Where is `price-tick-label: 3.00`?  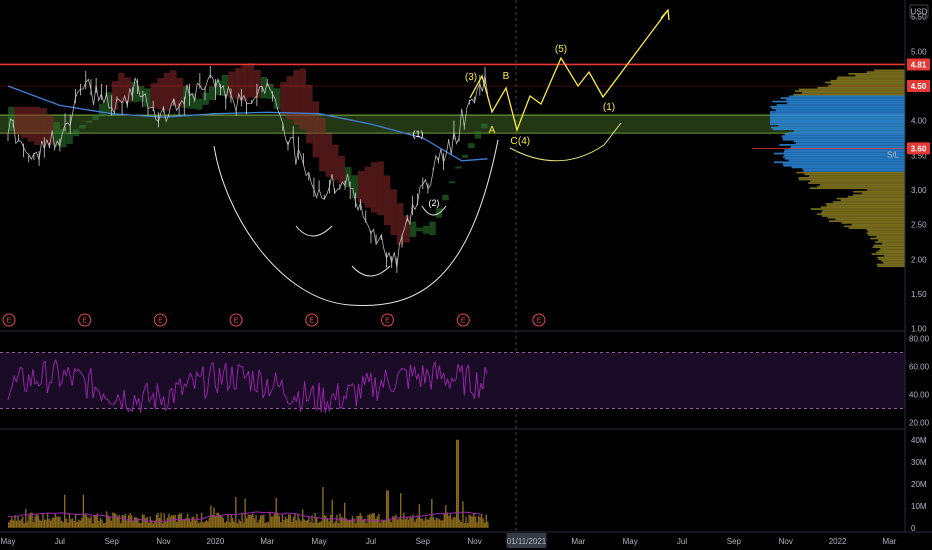 price-tick-label: 3.00 is located at coordinates (919, 190).